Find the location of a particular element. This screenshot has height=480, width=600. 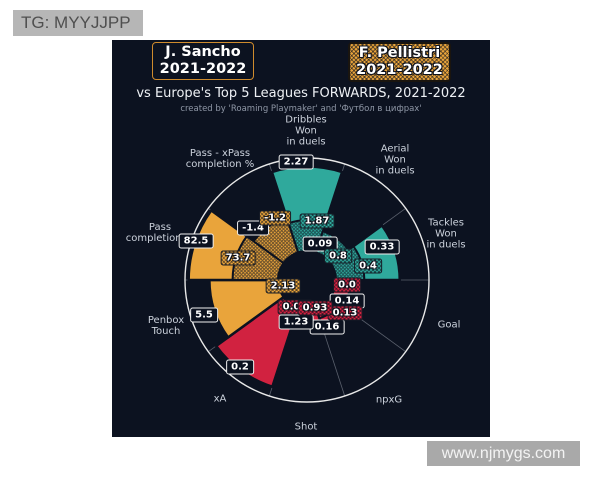

value-box-npxg-pellistri: 0.13 is located at coordinates (345, 313).